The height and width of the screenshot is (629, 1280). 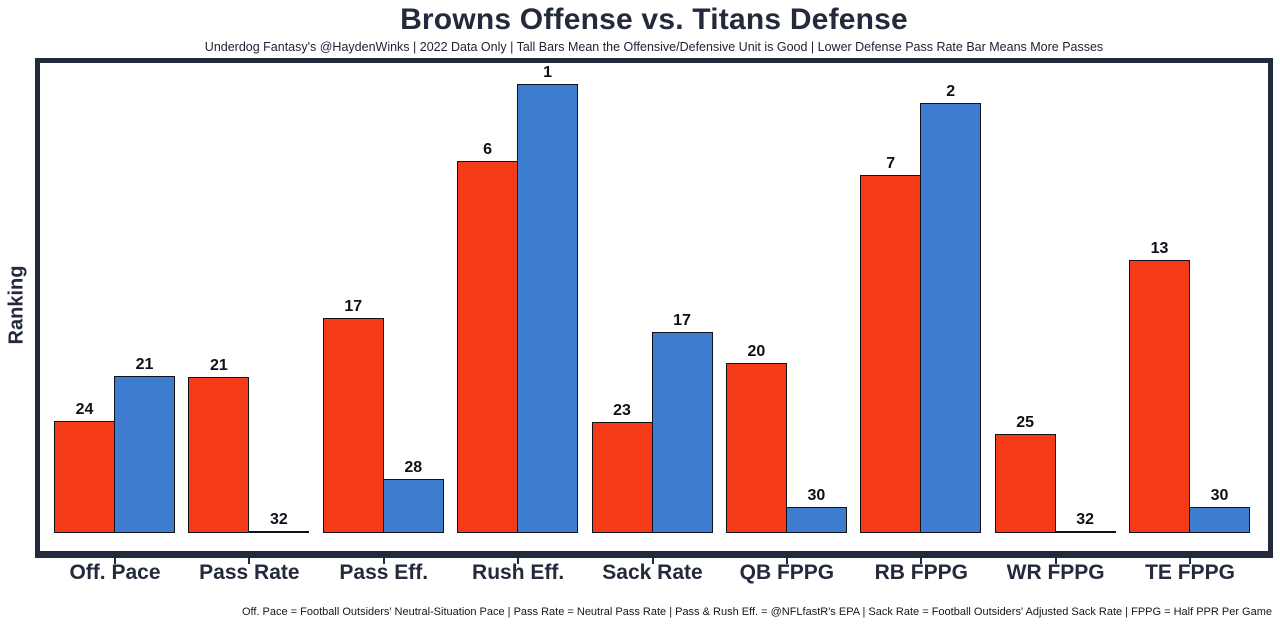 I want to click on bar-value-label: 1, so click(x=548, y=72).